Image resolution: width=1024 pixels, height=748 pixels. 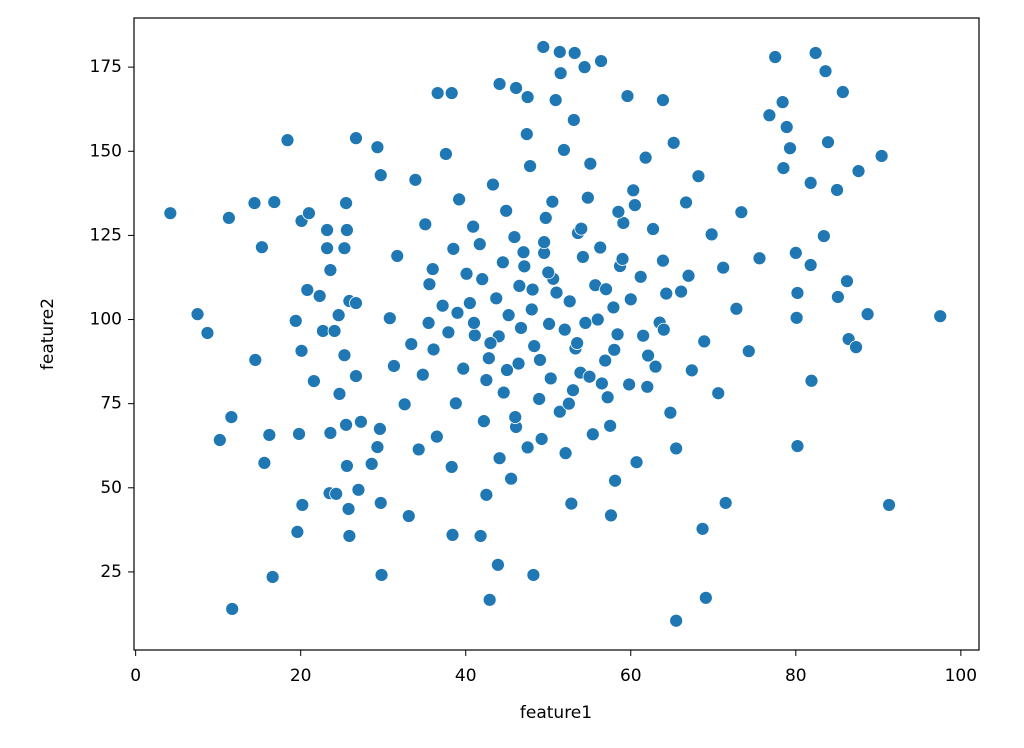 I want to click on x-tick-label: 0, so click(x=135, y=676).